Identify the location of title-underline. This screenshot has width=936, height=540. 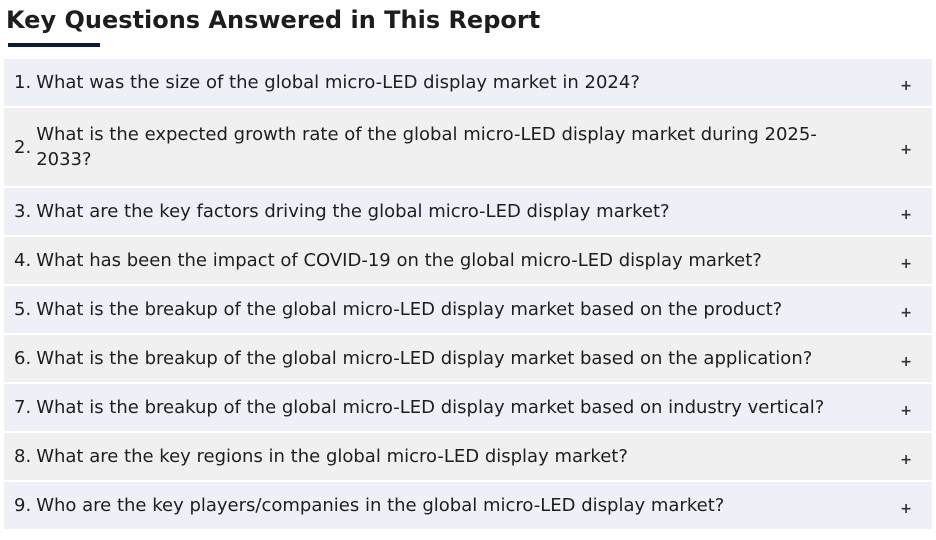
(54, 45).